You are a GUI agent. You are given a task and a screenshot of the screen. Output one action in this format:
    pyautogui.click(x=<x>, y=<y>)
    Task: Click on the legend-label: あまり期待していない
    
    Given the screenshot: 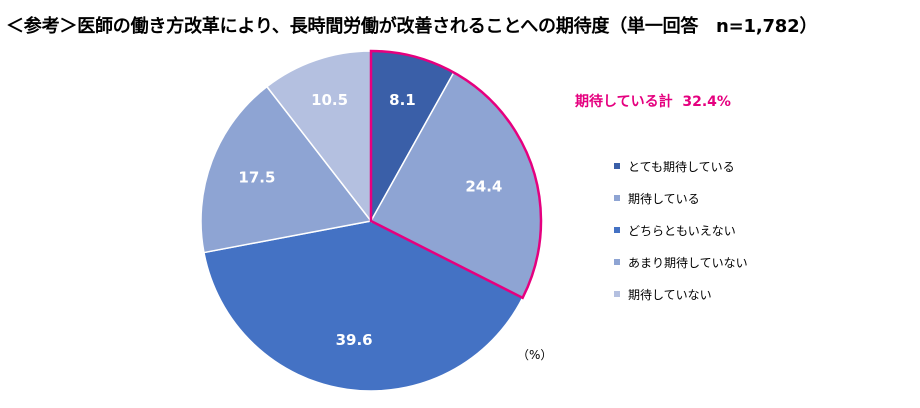 What is the action you would take?
    pyautogui.click(x=688, y=262)
    